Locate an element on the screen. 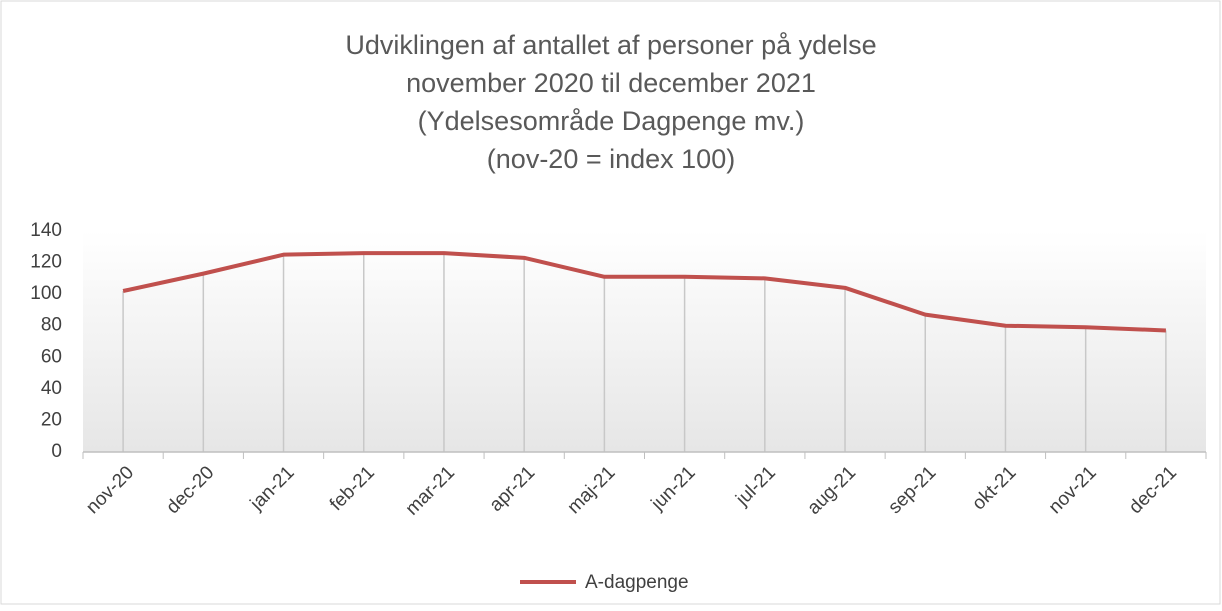  data-line is located at coordinates (644, 292).